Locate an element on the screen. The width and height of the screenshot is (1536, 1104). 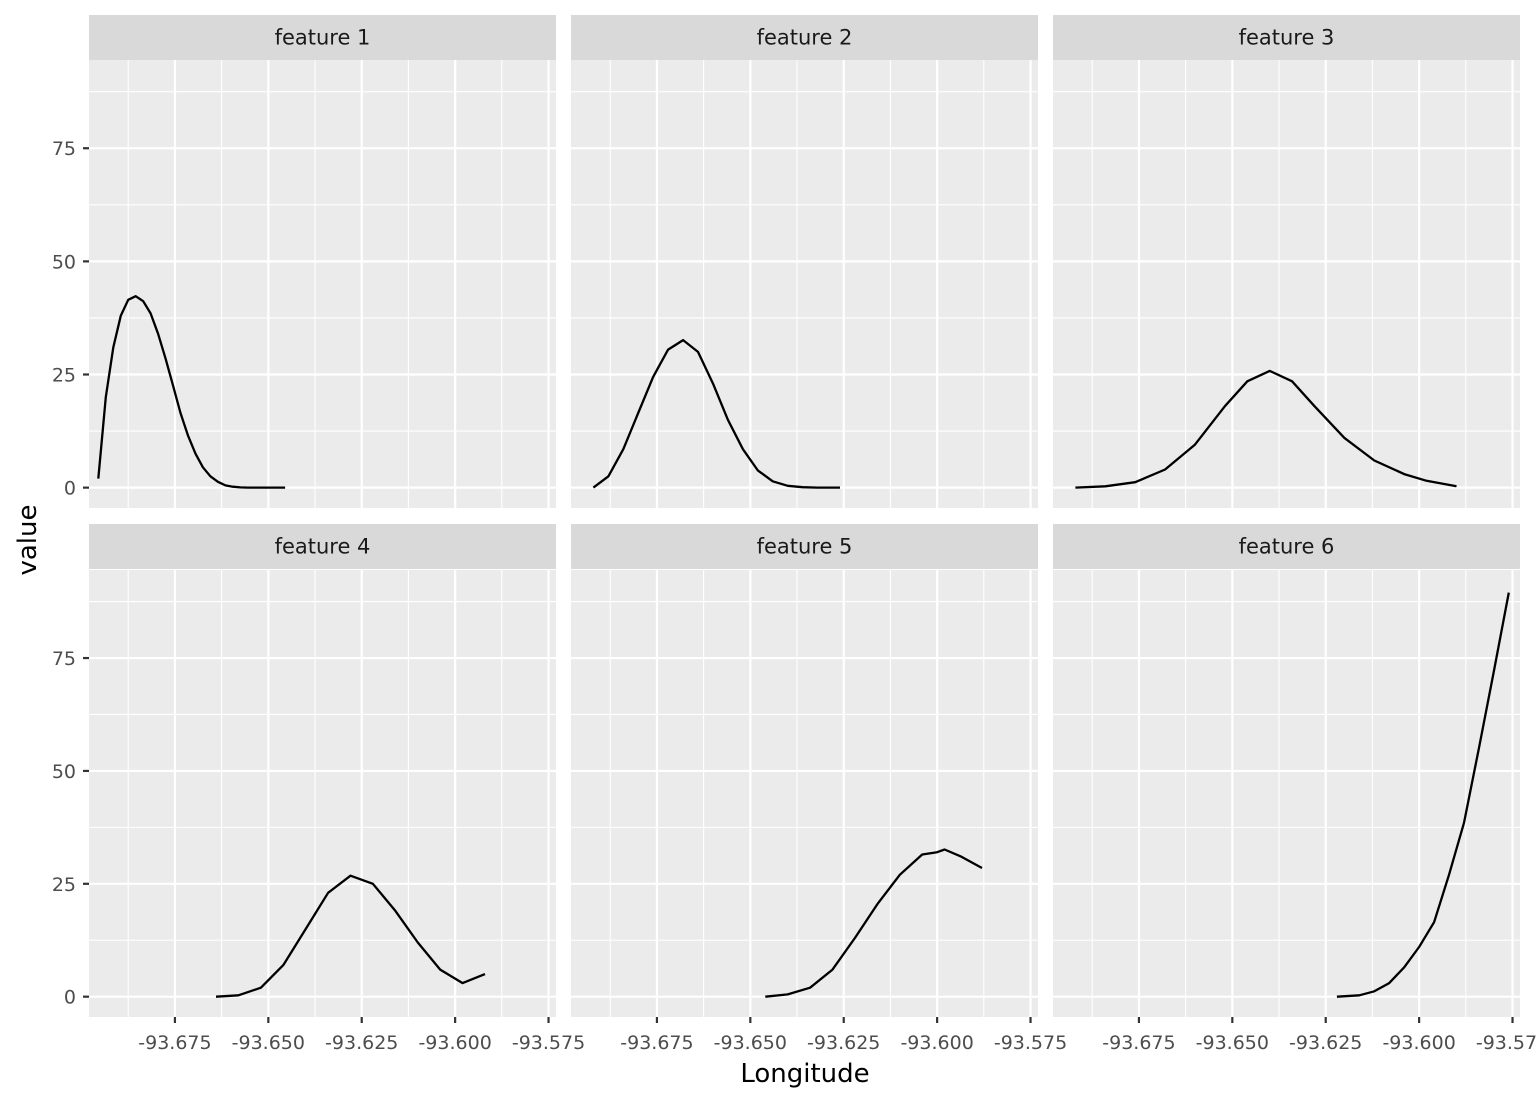
panel-strip-label: feature 5 is located at coordinates (805, 547).